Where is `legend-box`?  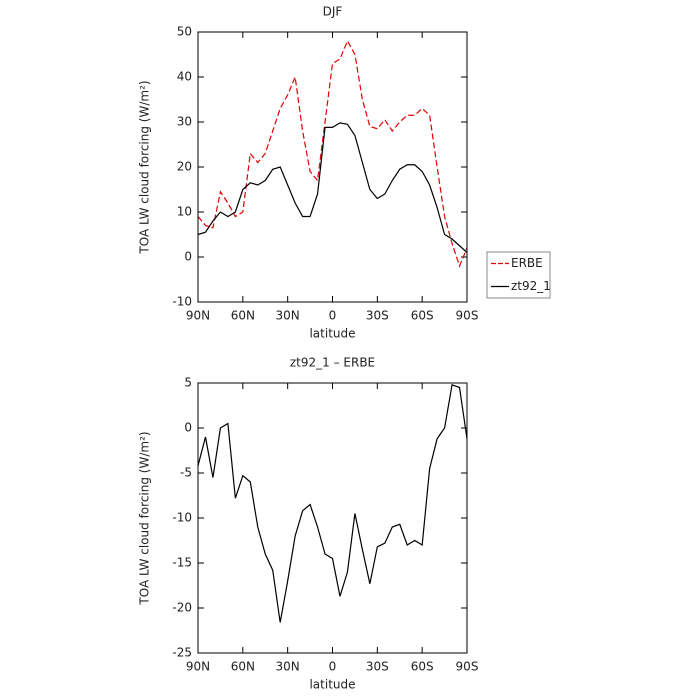
legend-box is located at coordinates (518, 275).